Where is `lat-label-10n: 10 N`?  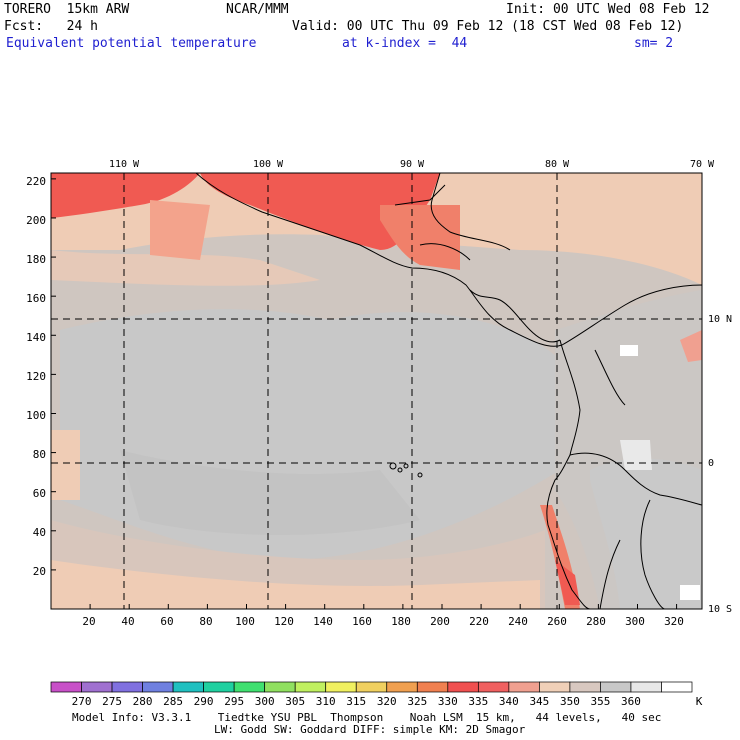 lat-label-10n: 10 N is located at coordinates (720, 319).